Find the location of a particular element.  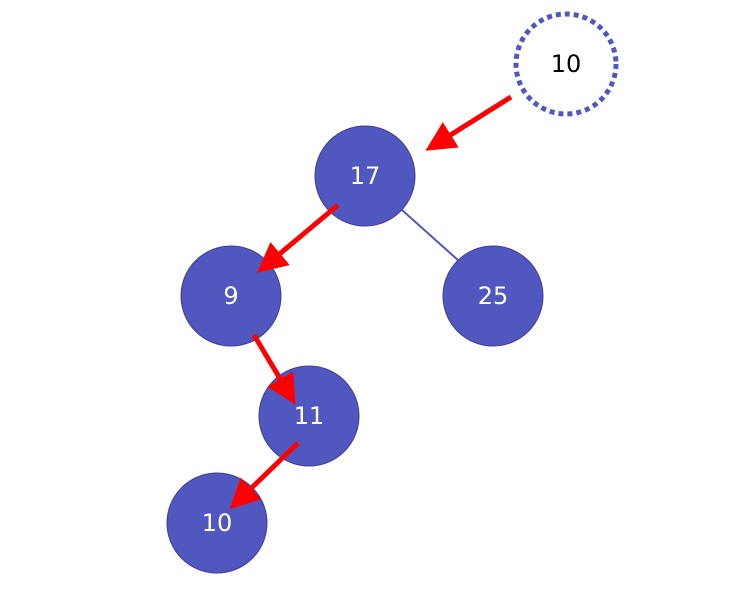

insert-node-label: 10 is located at coordinates (566, 64).